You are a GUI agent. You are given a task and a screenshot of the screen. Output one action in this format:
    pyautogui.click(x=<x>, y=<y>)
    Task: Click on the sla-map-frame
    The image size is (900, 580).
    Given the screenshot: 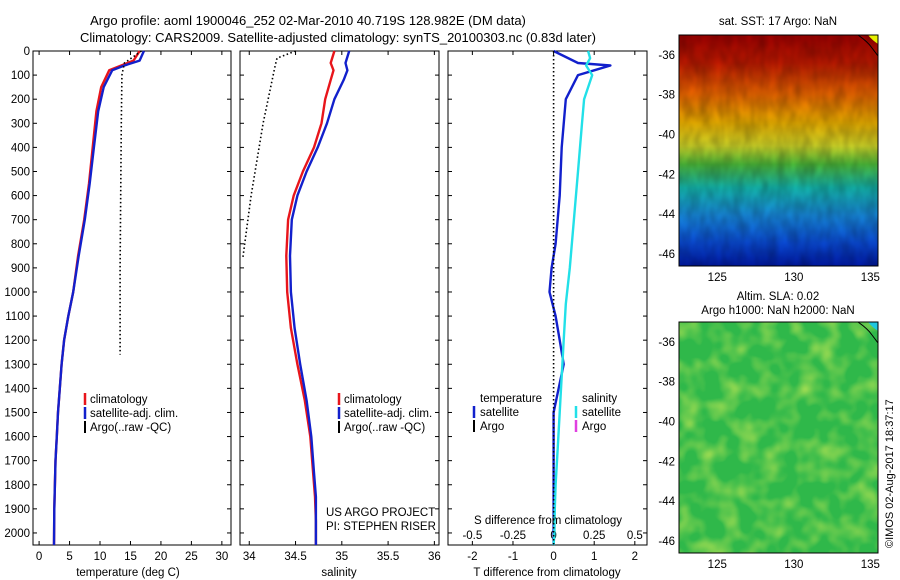 What is the action you would take?
    pyautogui.click(x=778, y=437)
    